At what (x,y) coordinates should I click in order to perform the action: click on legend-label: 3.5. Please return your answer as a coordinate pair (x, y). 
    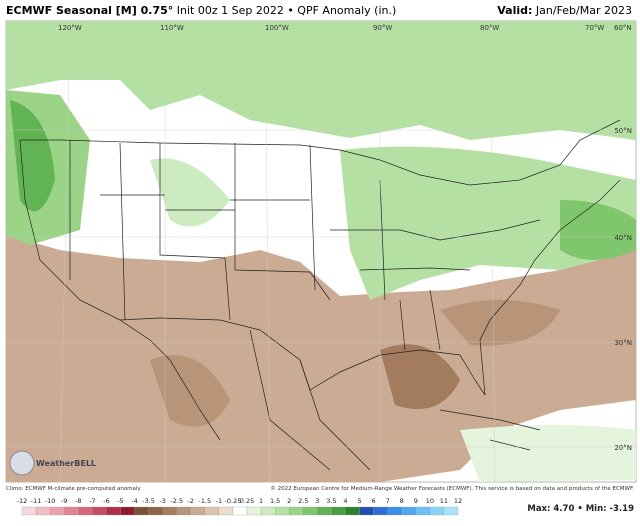
    Looking at the image, I should click on (331, 501).